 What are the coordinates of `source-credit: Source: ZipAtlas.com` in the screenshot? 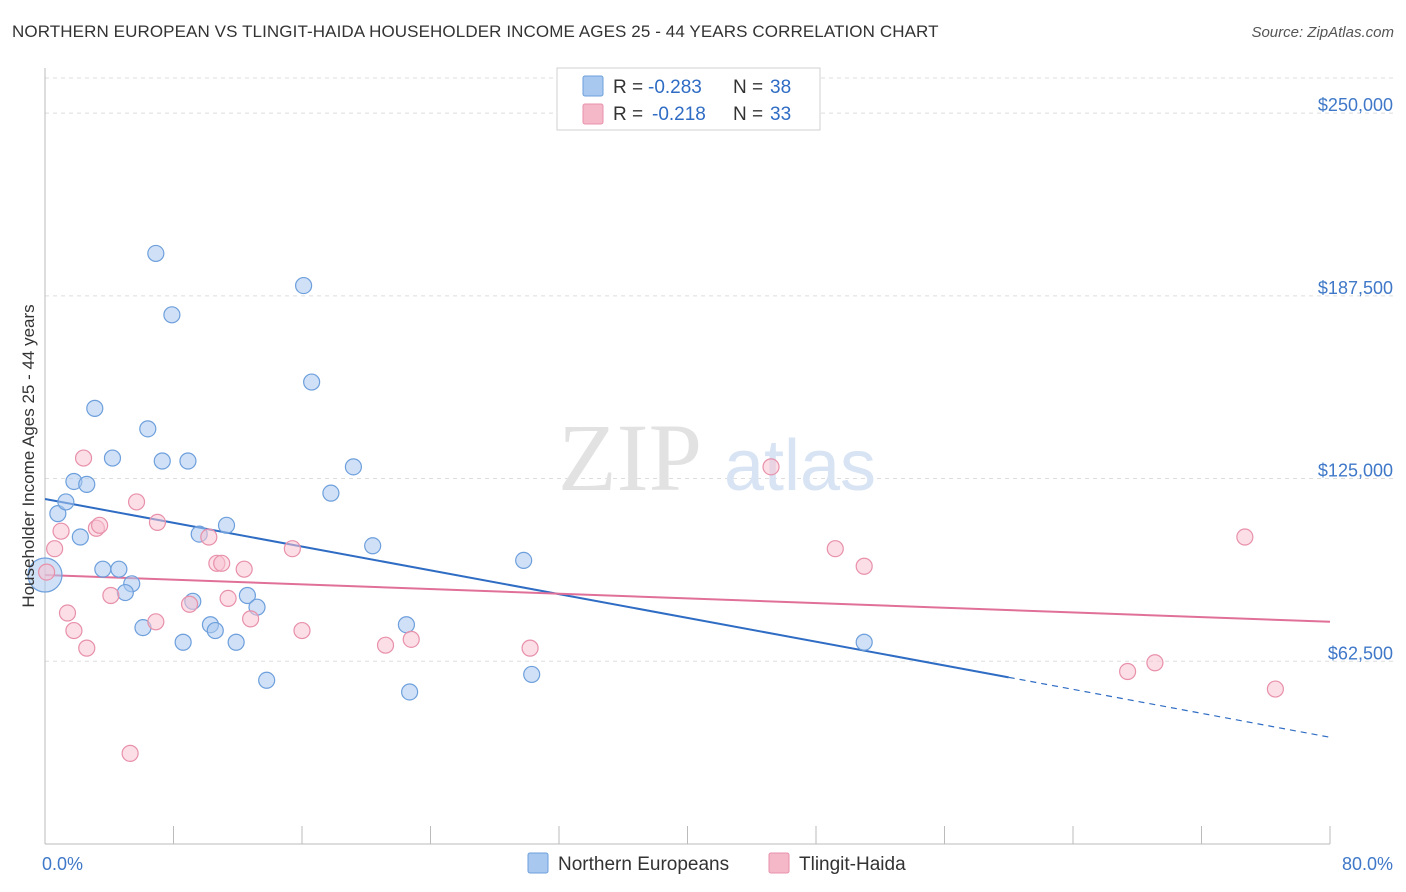 It's located at (1322, 32).